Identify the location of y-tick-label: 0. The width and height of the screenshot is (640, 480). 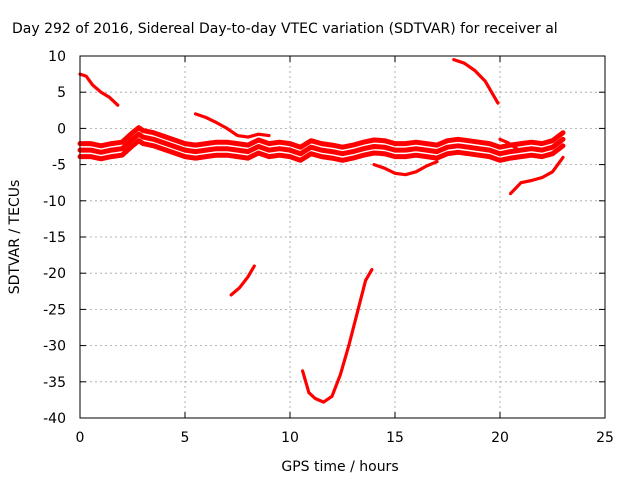
(61, 129).